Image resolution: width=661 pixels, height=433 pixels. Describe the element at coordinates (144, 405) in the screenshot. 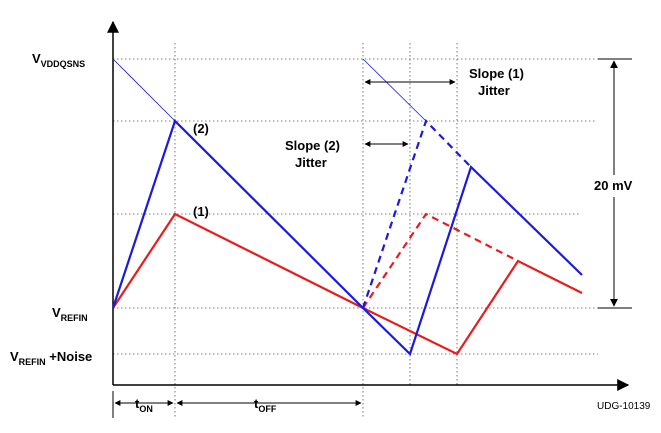

I see `ton-label: tON` at that location.